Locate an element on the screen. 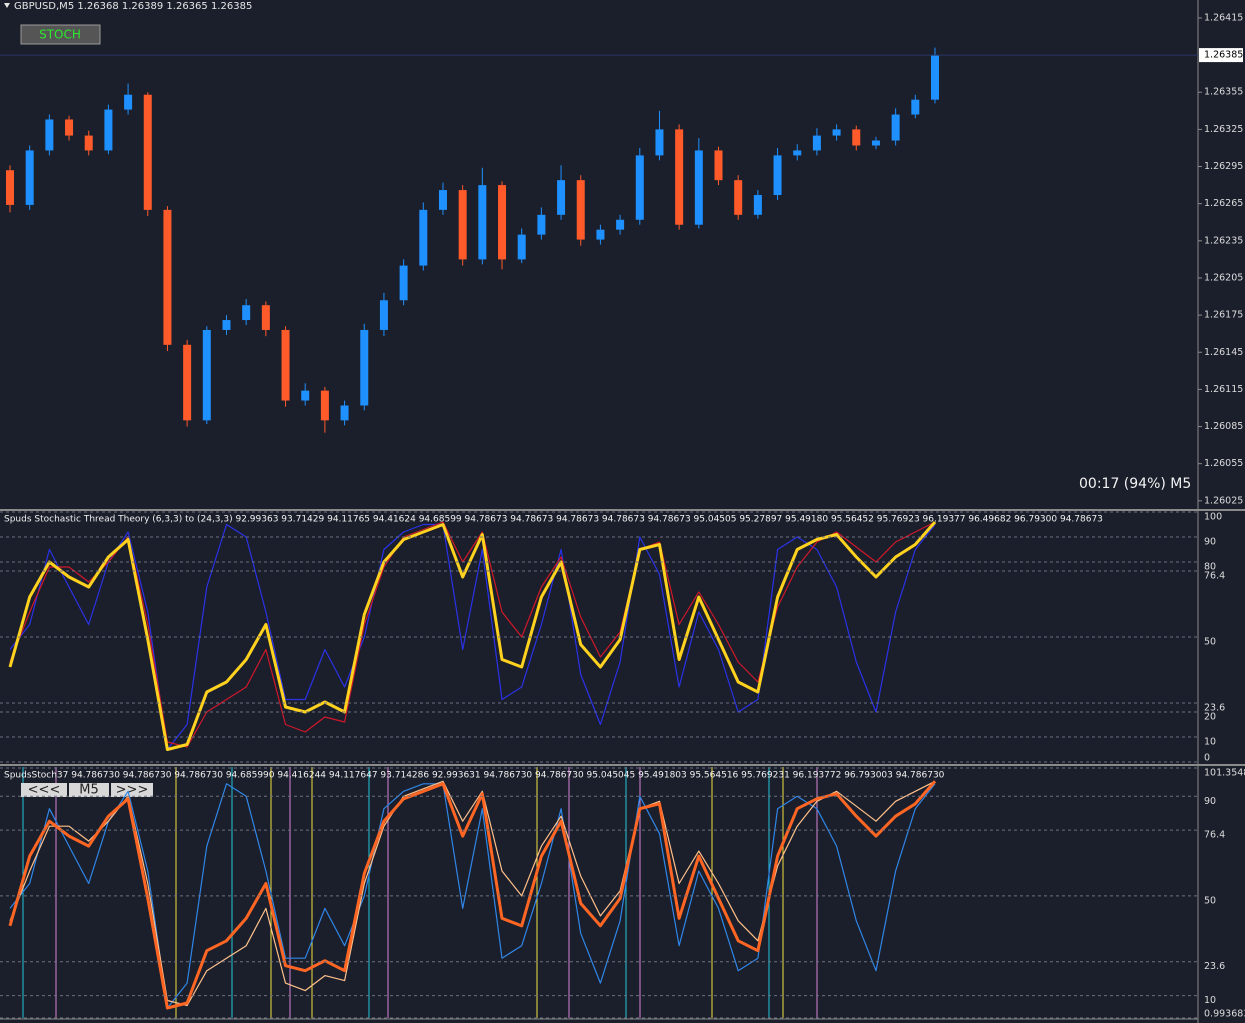  y-tick-label: 0.993683 is located at coordinates (1224, 1014).